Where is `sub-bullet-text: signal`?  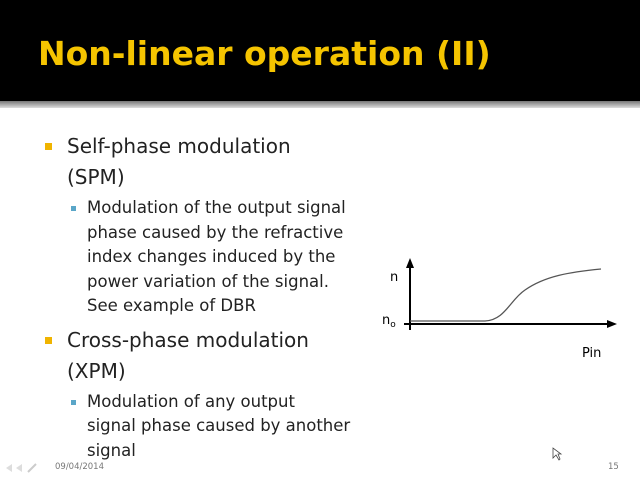
sub-bullet-text: signal is located at coordinates (111, 450).